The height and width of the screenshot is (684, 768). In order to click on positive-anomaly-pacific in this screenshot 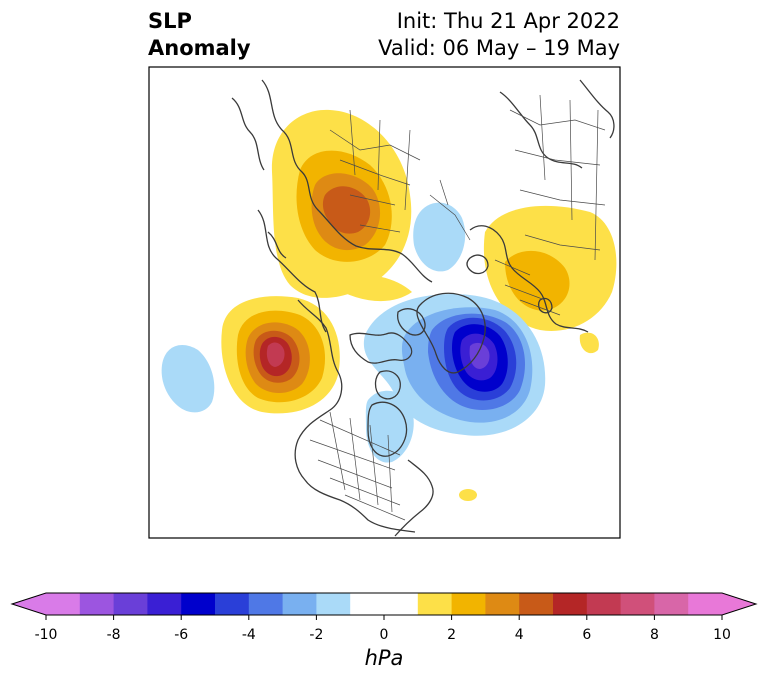, I will do `click(280, 355)`.